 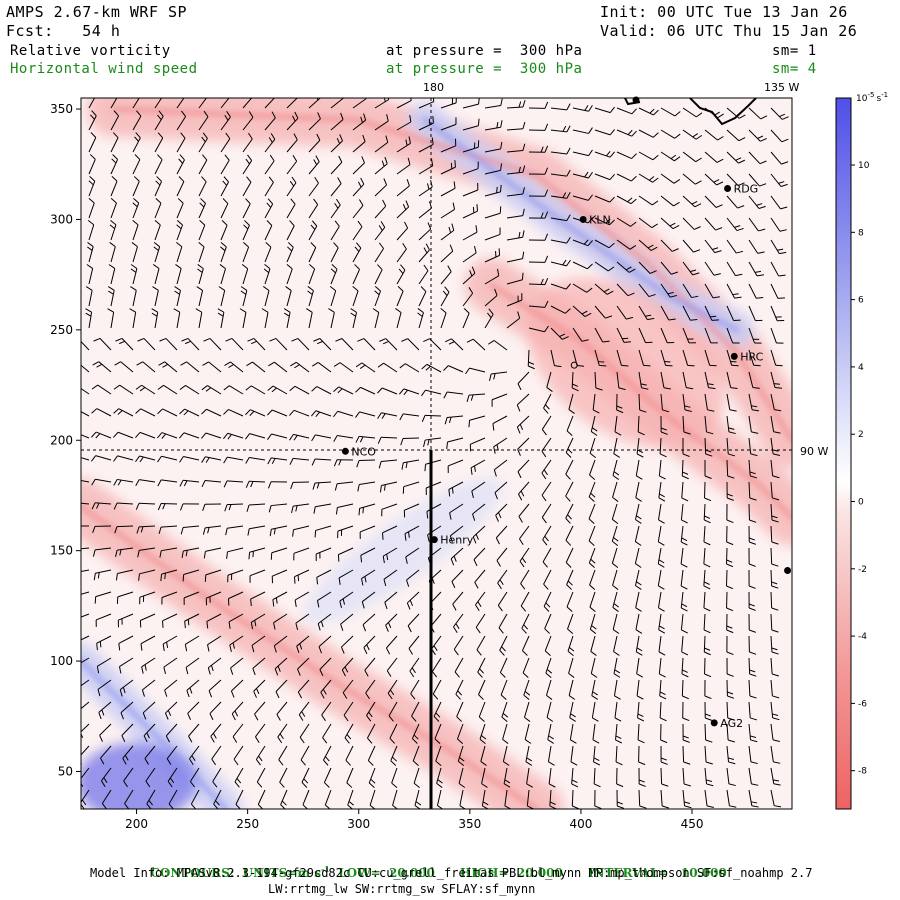 I want to click on colorbar-tick-label: 6, so click(x=861, y=301).